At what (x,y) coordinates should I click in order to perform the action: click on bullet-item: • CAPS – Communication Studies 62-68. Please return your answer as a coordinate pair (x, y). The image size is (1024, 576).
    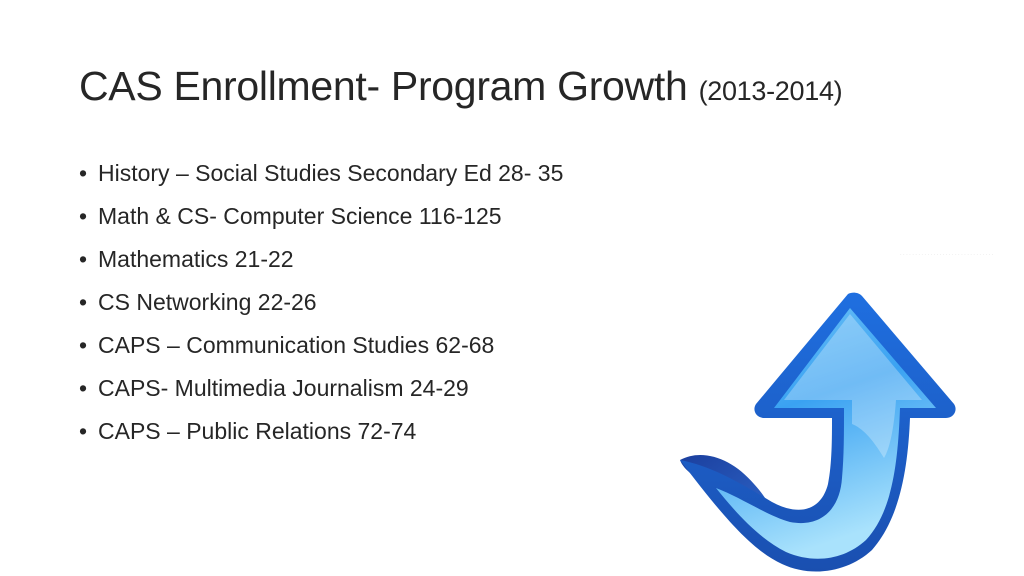
    Looking at the image, I should click on (321, 345).